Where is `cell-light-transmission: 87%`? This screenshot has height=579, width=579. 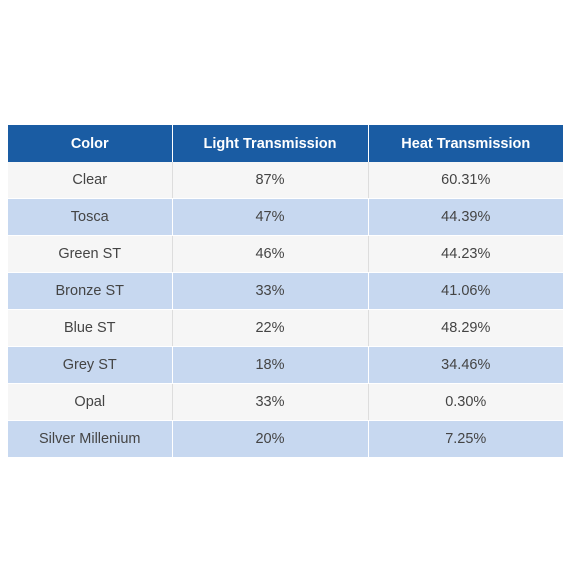
cell-light-transmission: 87% is located at coordinates (270, 180).